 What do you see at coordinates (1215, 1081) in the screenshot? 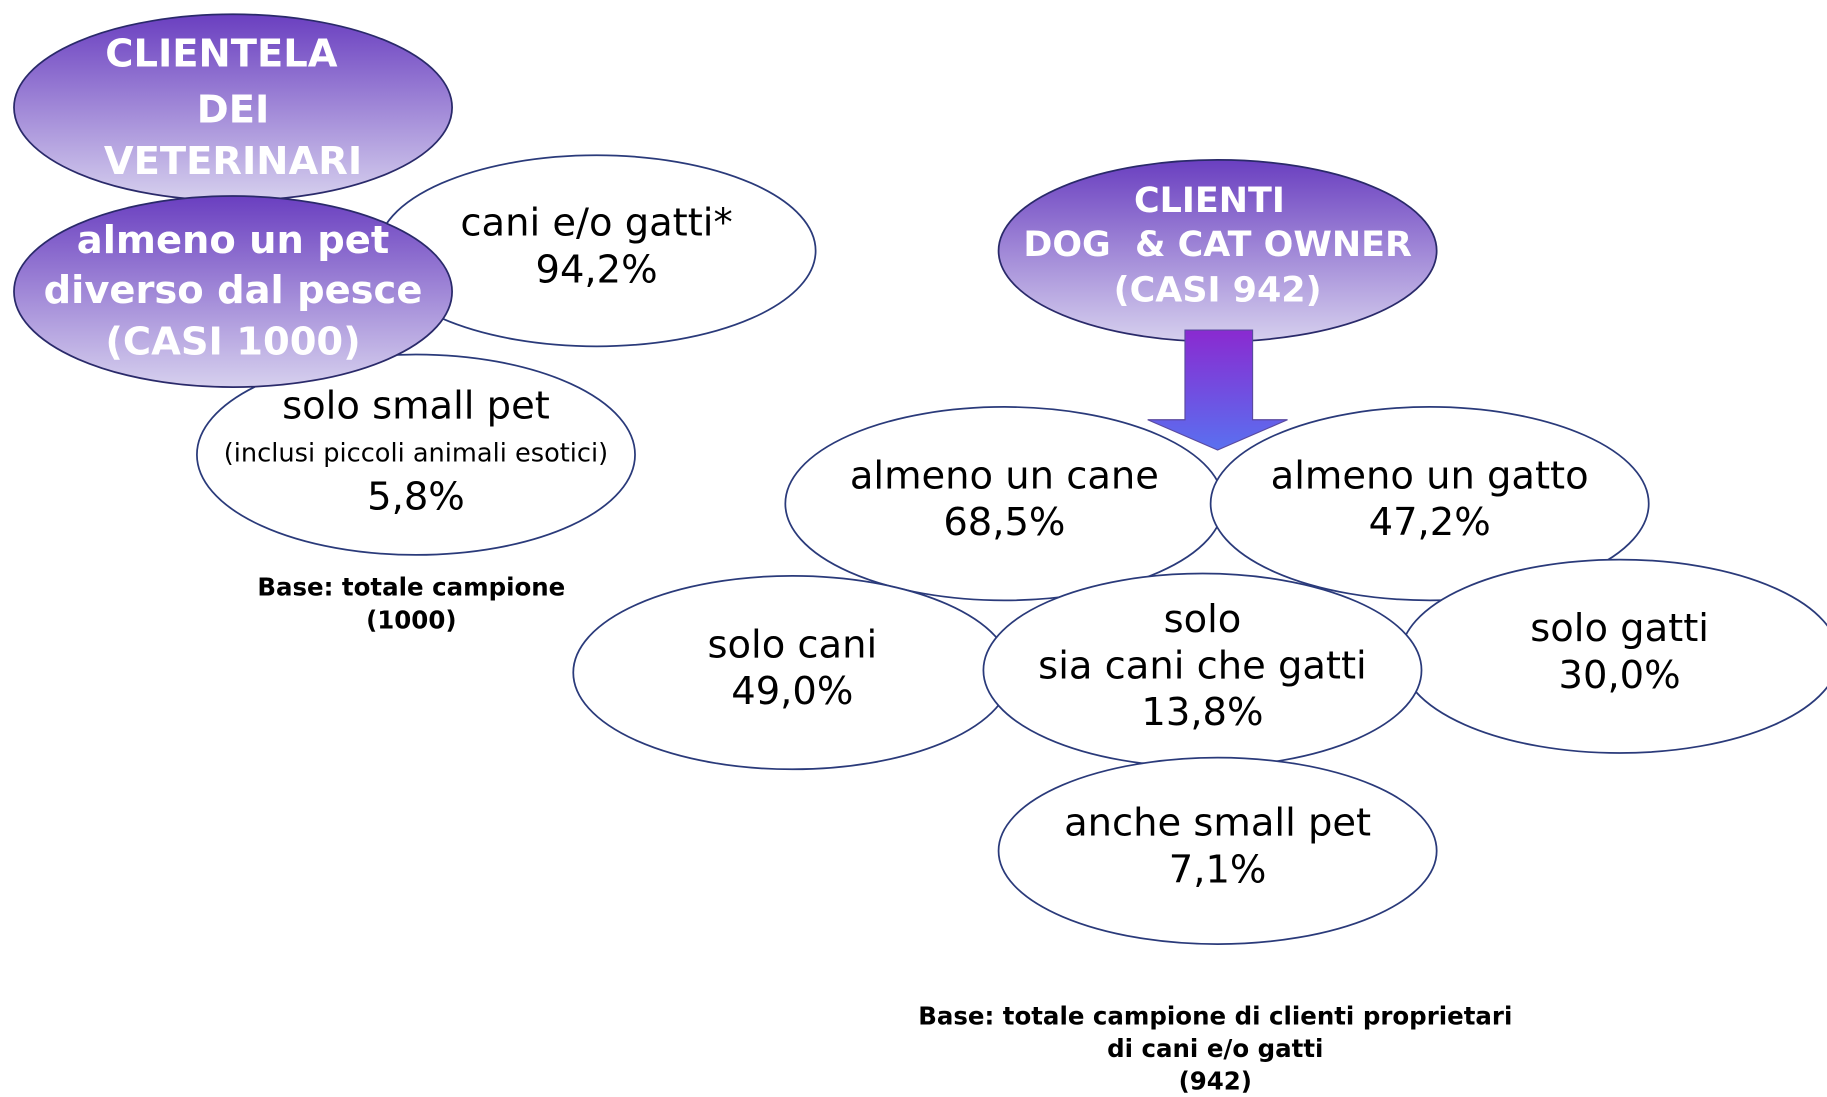
I see `base-note: (942)` at bounding box center [1215, 1081].